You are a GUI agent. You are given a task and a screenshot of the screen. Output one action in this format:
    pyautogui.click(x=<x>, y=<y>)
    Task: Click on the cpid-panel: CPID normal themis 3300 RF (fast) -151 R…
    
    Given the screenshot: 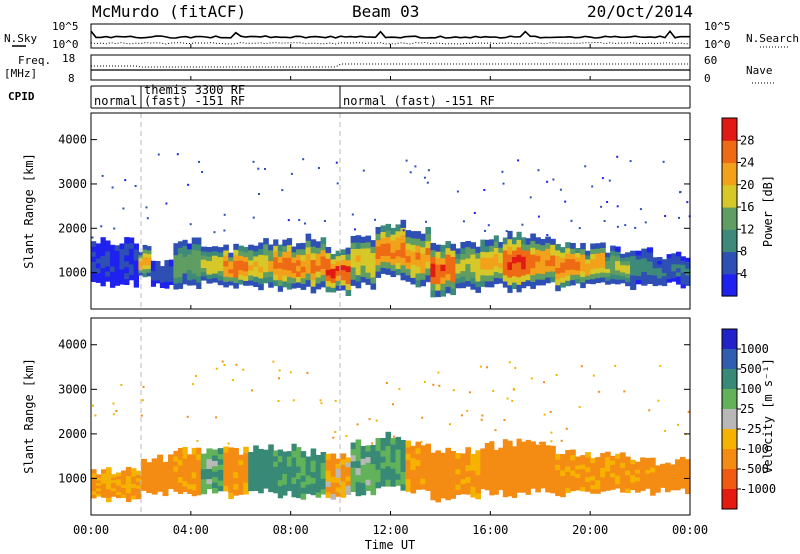 What is the action you would take?
    pyautogui.click(x=349, y=96)
    